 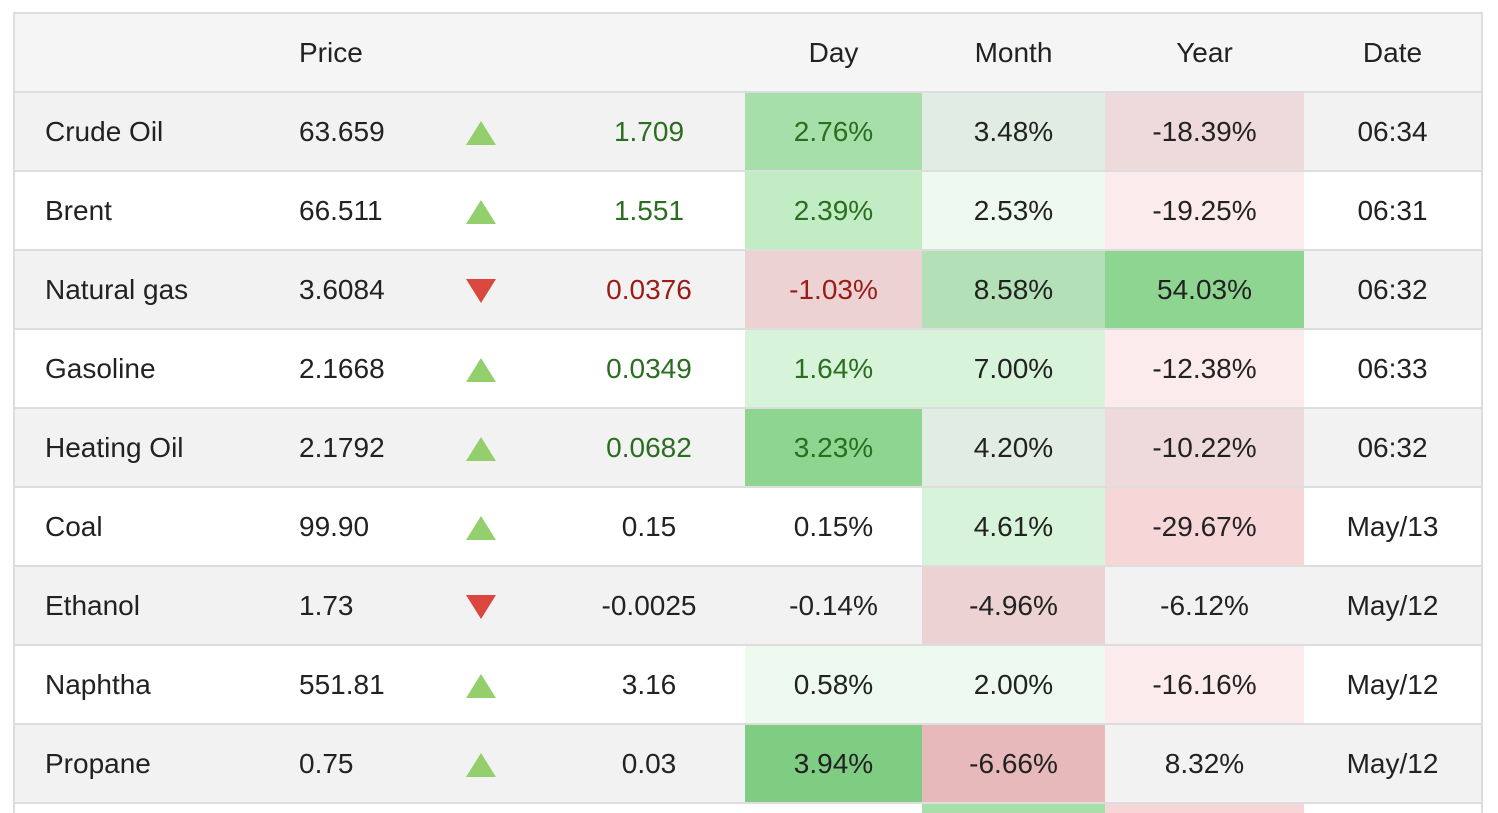 What do you see at coordinates (141, 131) in the screenshot?
I see `commodity-name: Crude Oil` at bounding box center [141, 131].